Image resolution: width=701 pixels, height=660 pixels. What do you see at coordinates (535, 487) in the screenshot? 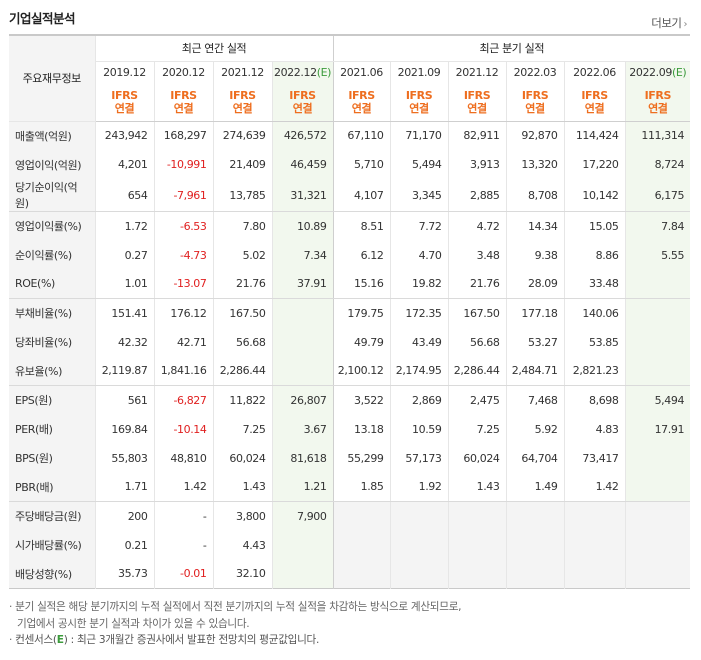
I see `value-cell: 1.49` at bounding box center [535, 487].